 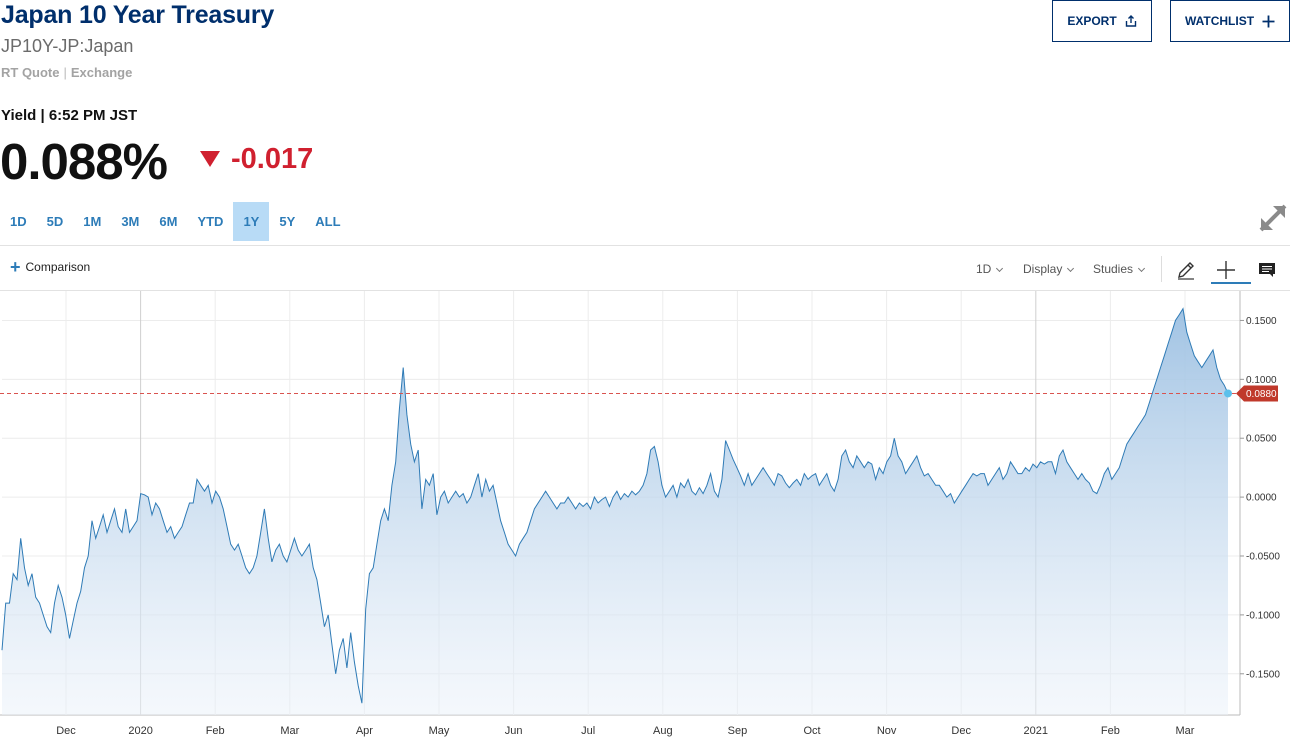 I want to click on watchlist-button-label: WATCHLIST, so click(x=1219, y=21).